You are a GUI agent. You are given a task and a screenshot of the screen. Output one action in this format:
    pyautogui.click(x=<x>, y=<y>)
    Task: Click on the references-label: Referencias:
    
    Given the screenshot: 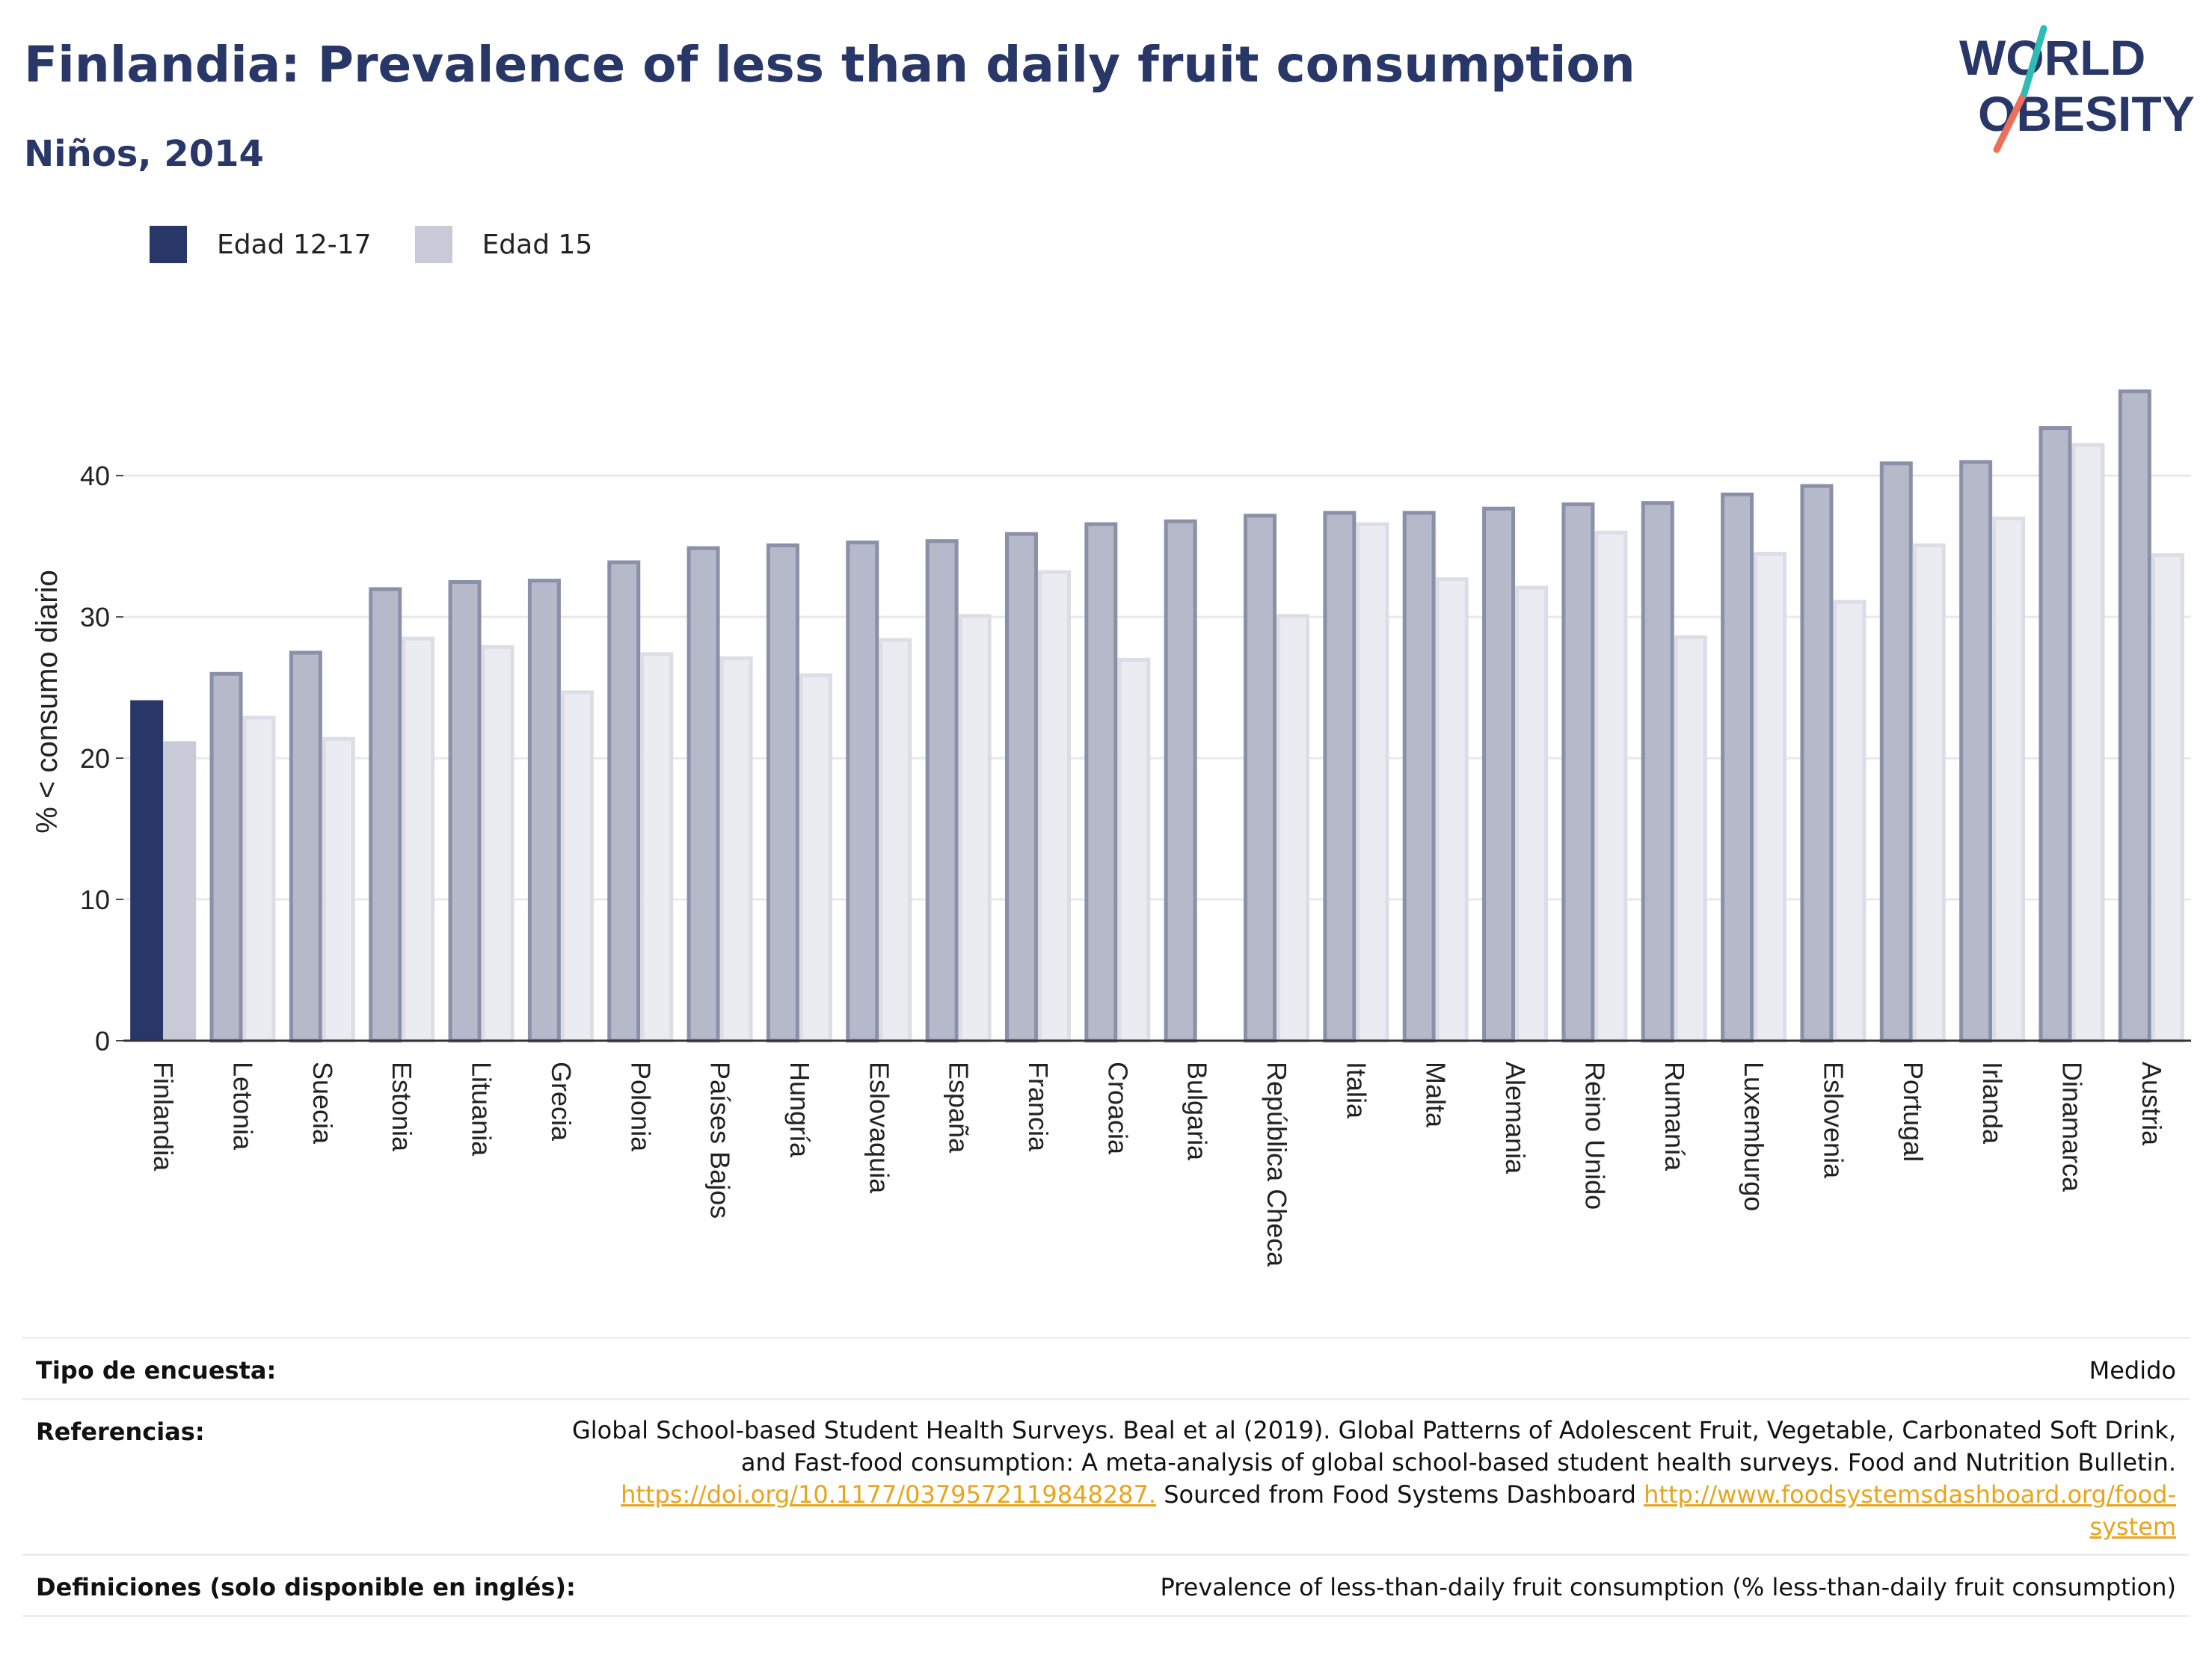 What is the action you would take?
    pyautogui.click(x=120, y=1432)
    